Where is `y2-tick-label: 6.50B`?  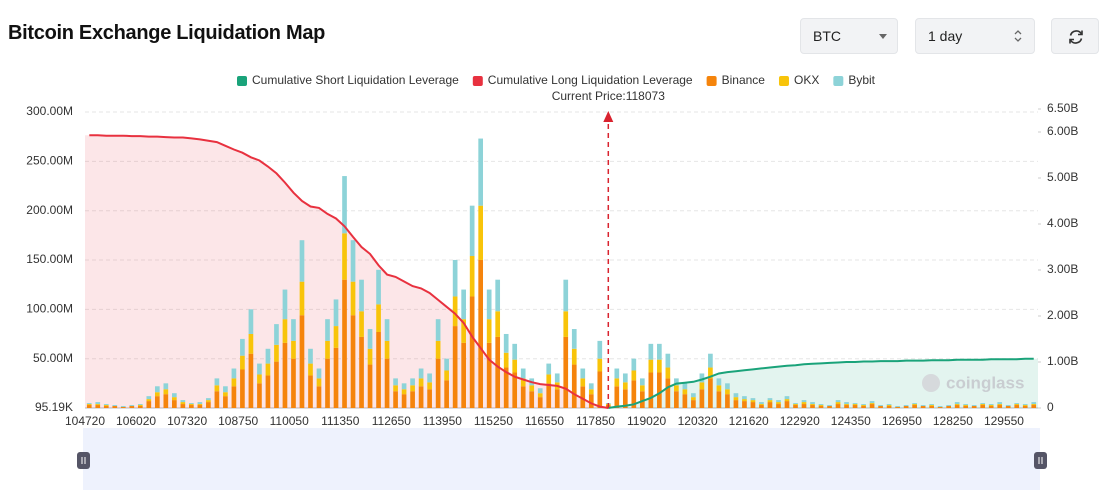 y2-tick-label: 6.50B is located at coordinates (1062, 108).